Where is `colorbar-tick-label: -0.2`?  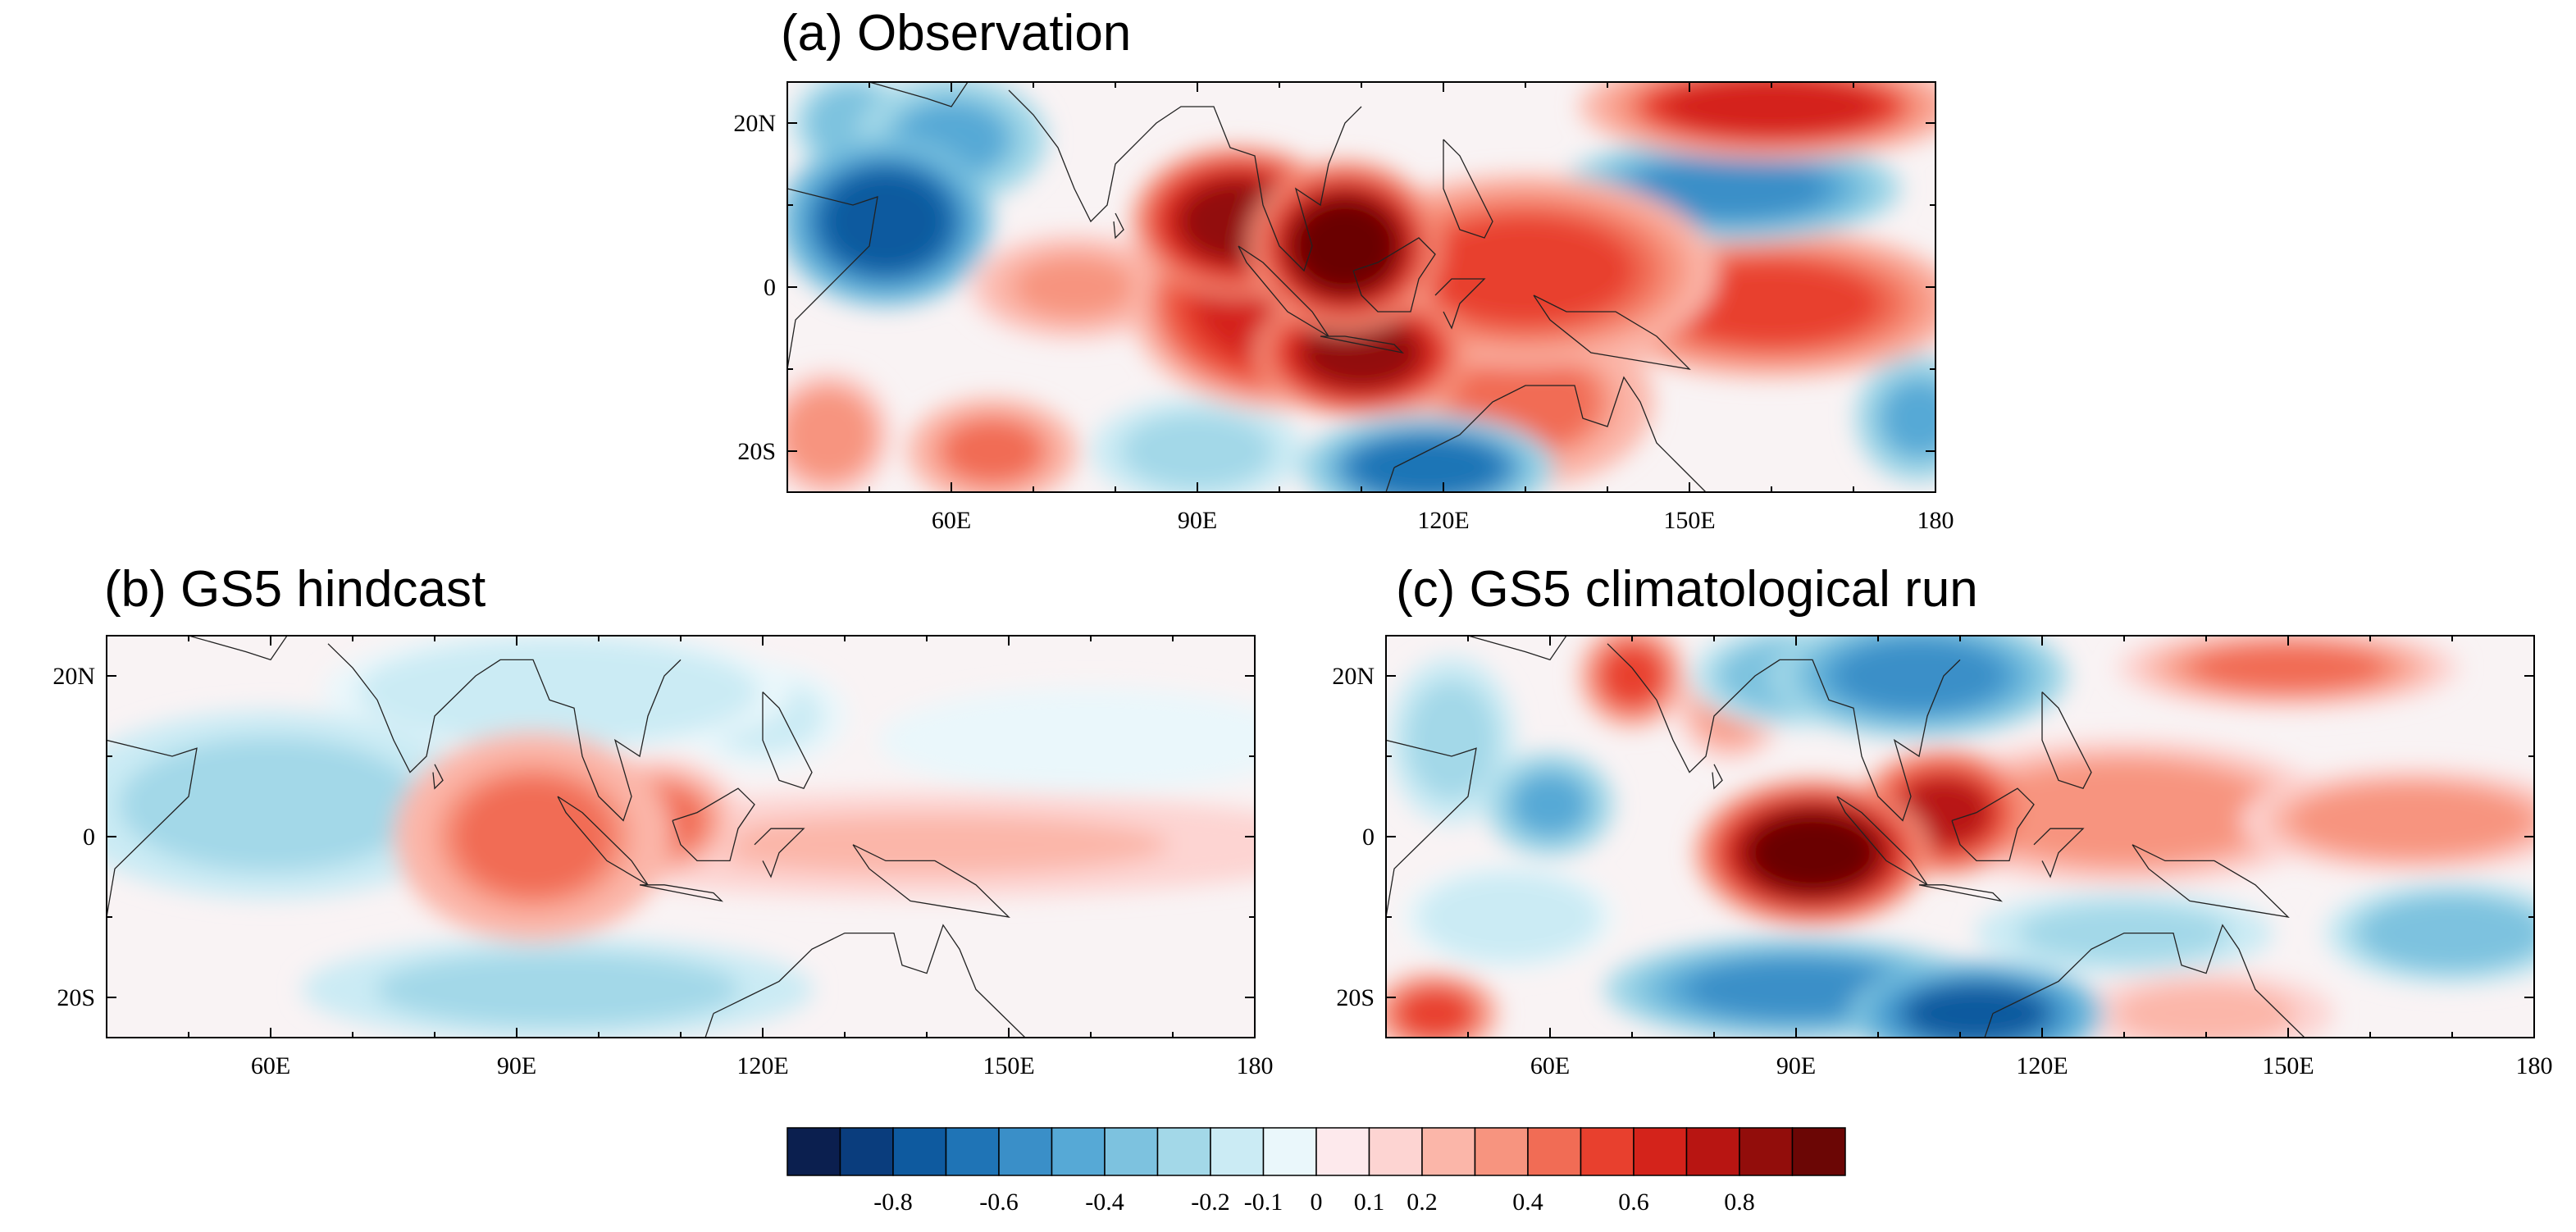 colorbar-tick-label: -0.2 is located at coordinates (1210, 1202).